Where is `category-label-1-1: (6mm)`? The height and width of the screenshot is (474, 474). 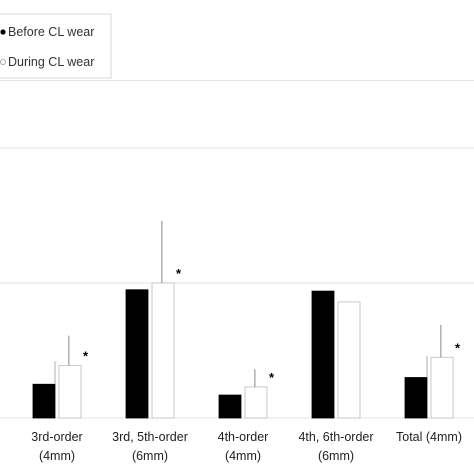
category-label-1-1: (6mm) is located at coordinates (150, 456).